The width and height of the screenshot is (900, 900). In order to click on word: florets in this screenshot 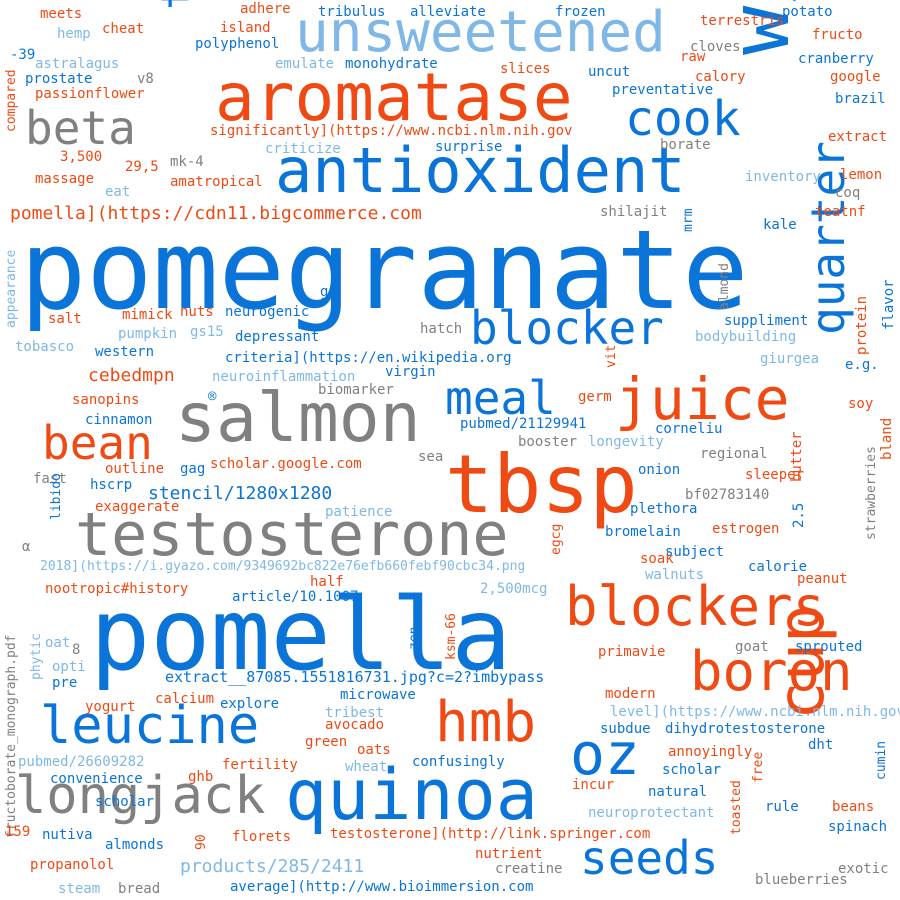, I will do `click(262, 837)`.